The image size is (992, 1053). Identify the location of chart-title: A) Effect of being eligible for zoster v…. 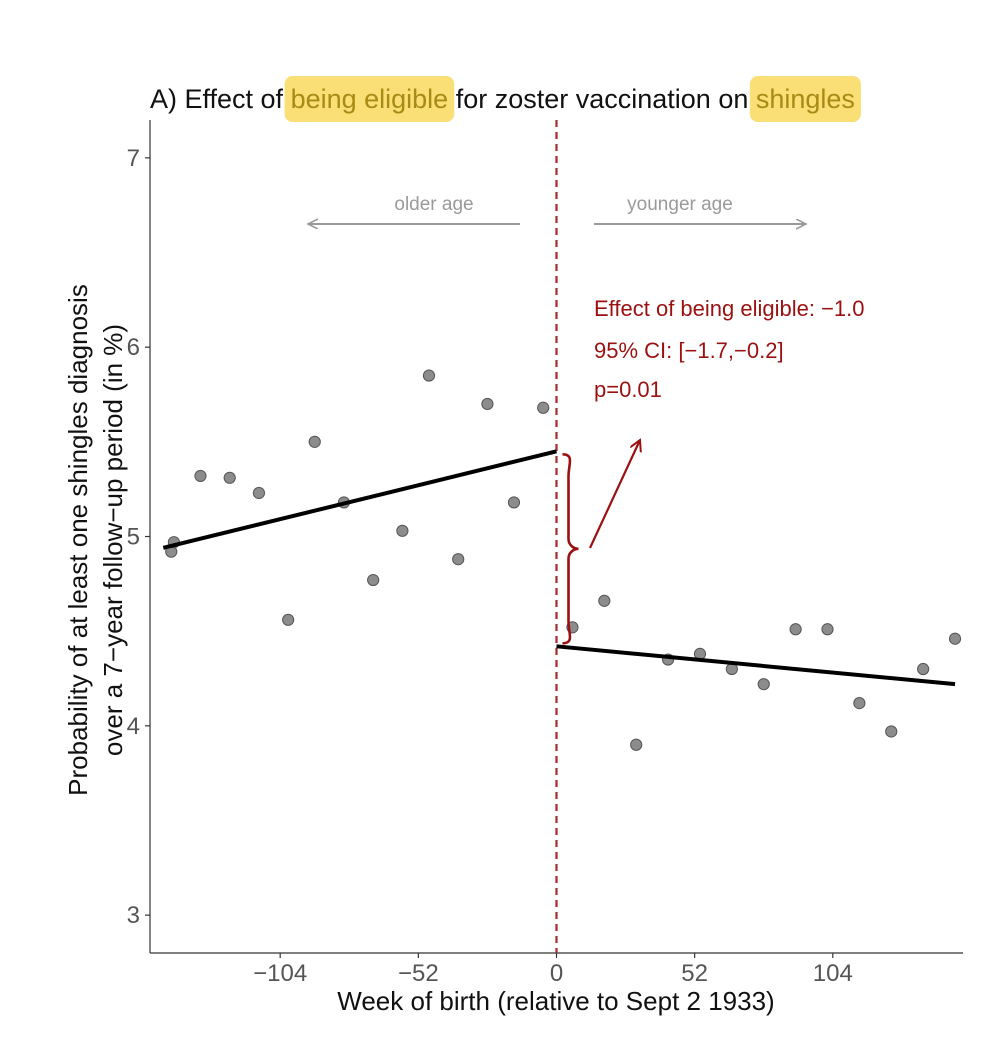
(502, 99).